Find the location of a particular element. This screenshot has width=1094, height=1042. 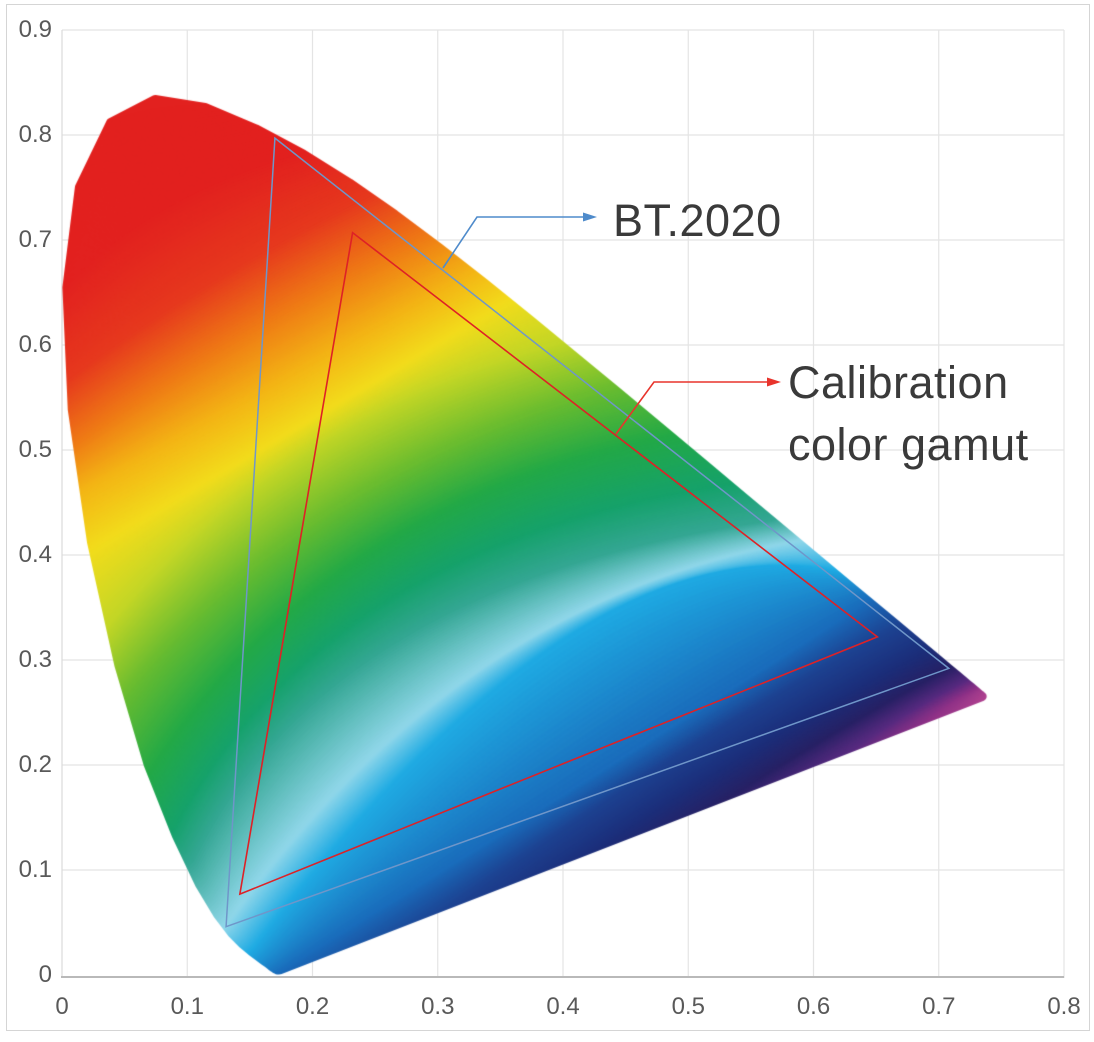

bt2020-label: BT.2020 is located at coordinates (697, 221).